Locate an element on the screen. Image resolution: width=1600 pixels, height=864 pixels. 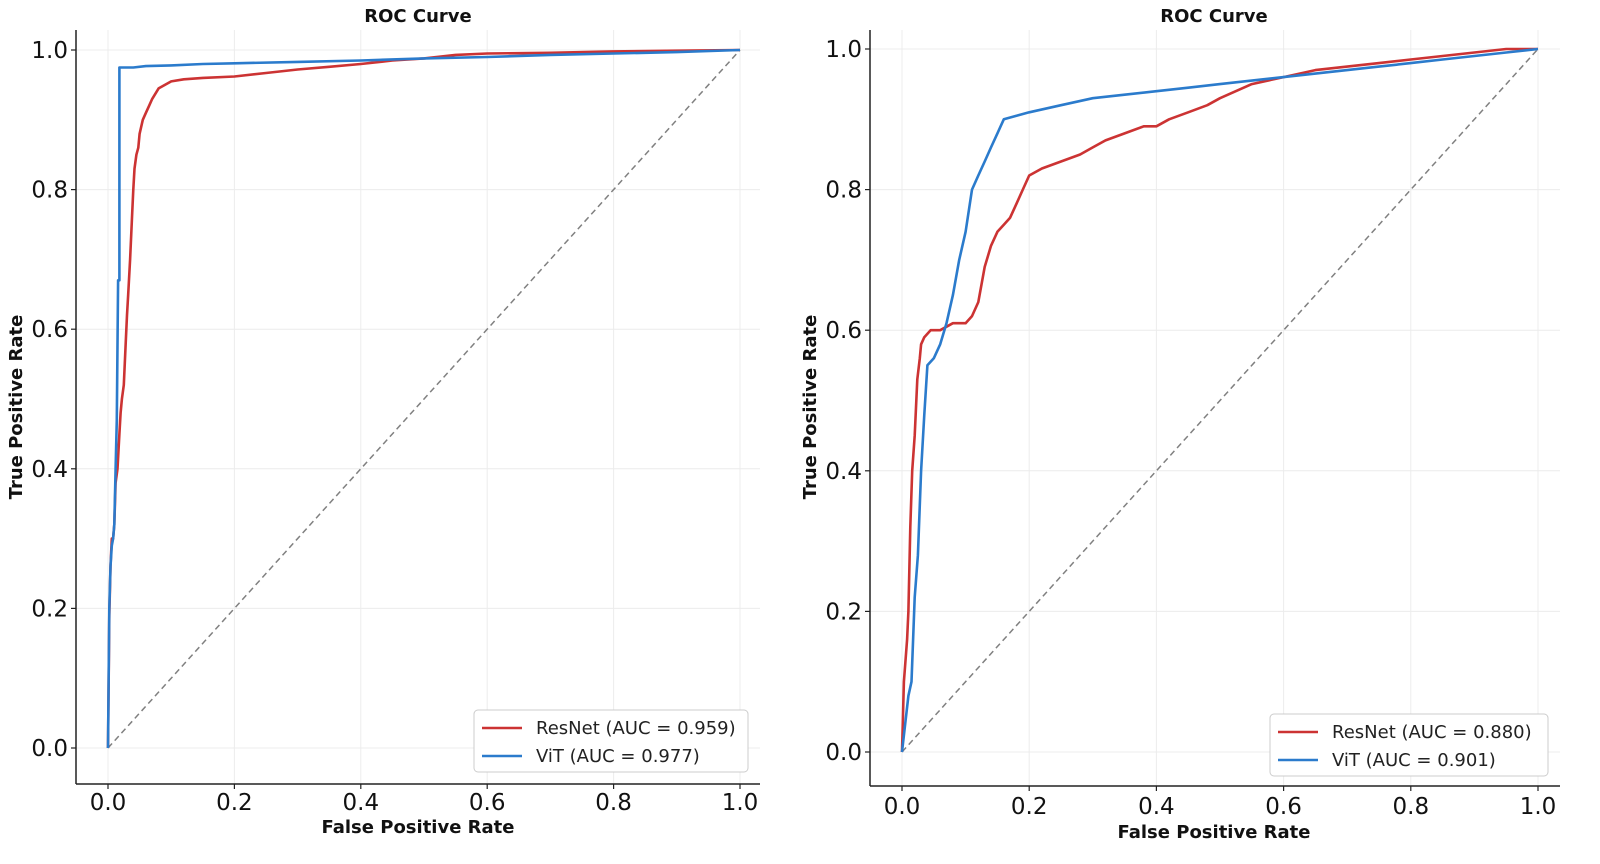
legend-label-resnet: ResNet (AUC = 0.959) is located at coordinates (636, 728).